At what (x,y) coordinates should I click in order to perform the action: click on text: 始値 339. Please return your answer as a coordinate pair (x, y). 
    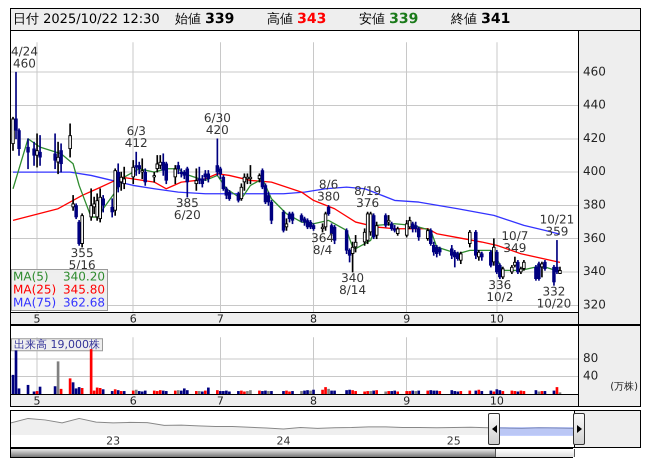
    Looking at the image, I should click on (205, 19).